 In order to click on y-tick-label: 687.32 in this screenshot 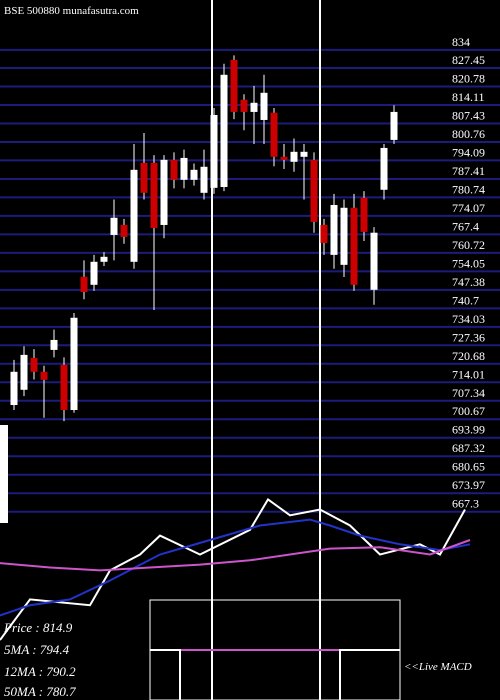, I will do `click(468, 448)`.